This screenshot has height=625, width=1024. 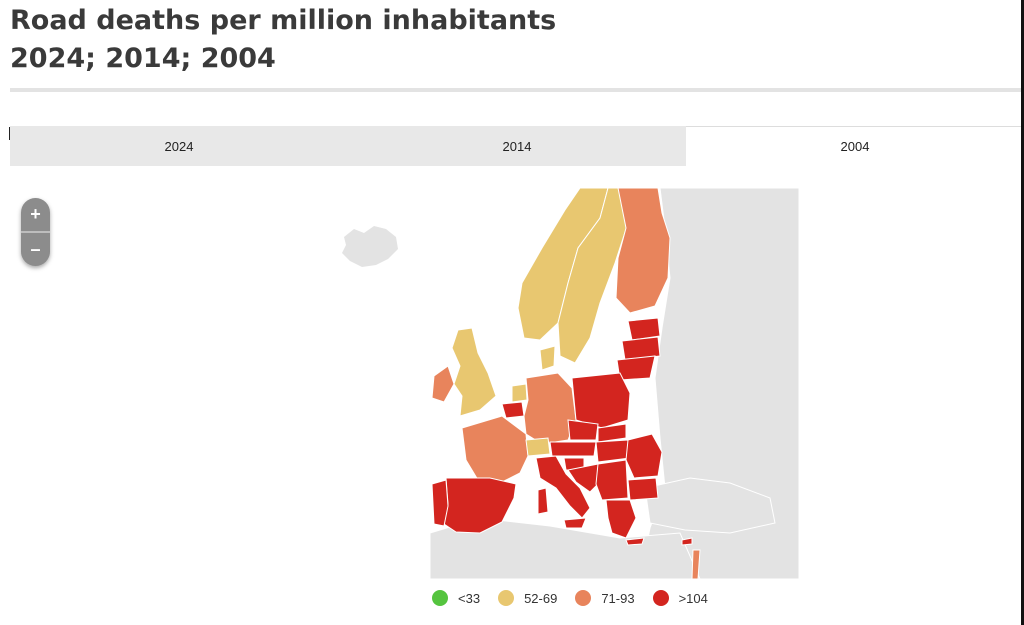 I want to click on legend-item: >104, so click(x=680, y=598).